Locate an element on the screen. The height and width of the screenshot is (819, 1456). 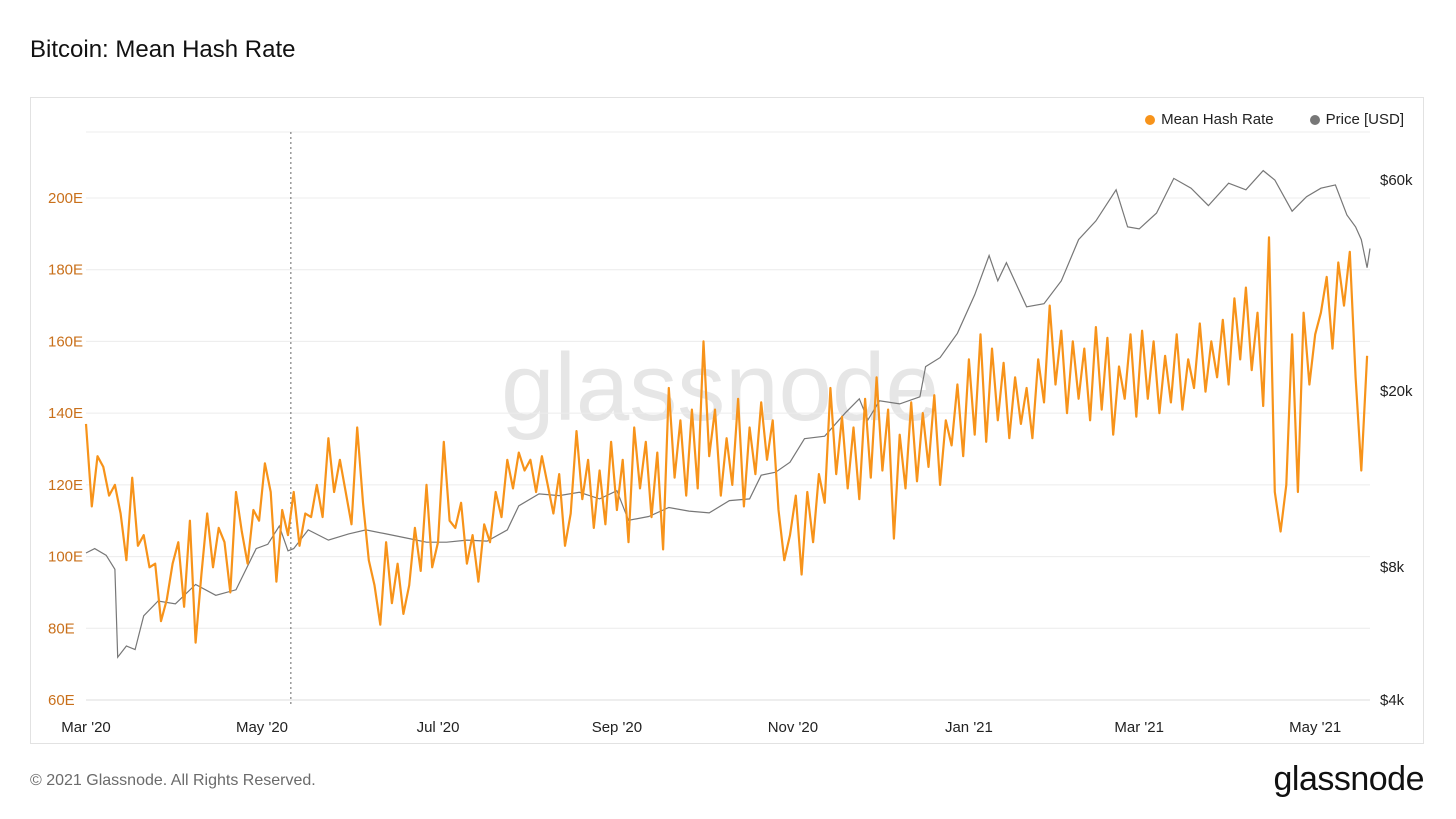
y-left-tick-label: 160E is located at coordinates (65, 341).